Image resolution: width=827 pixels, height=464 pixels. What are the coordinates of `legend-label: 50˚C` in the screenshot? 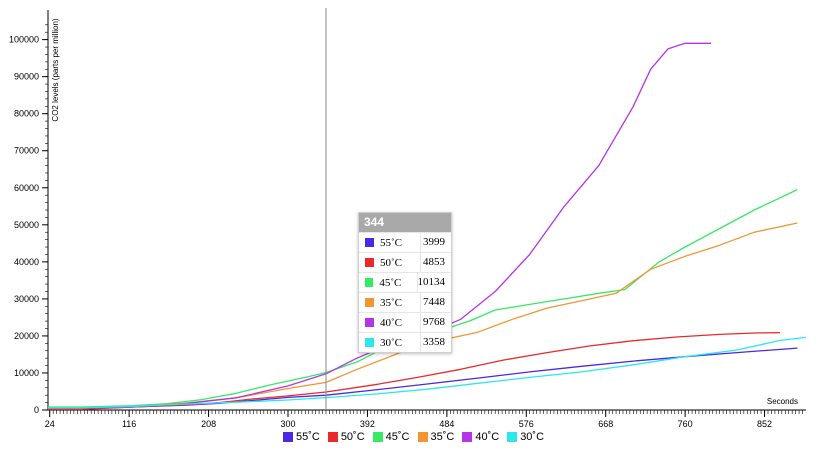 It's located at (352, 437).